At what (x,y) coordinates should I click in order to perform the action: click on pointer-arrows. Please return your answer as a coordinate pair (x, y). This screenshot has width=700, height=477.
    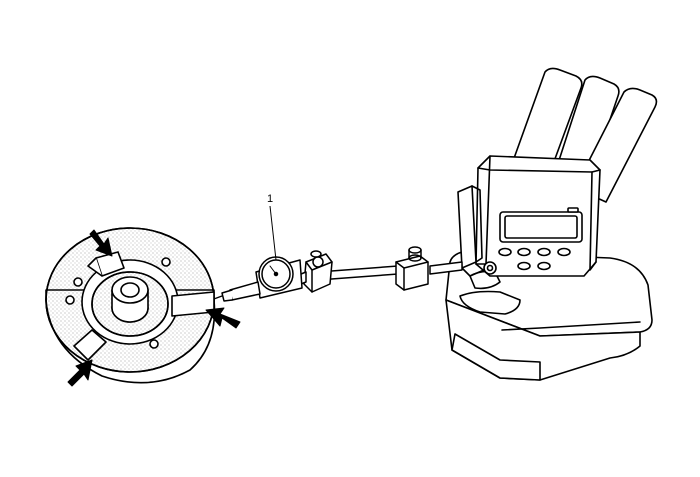
    Looking at the image, I should click on (154, 308).